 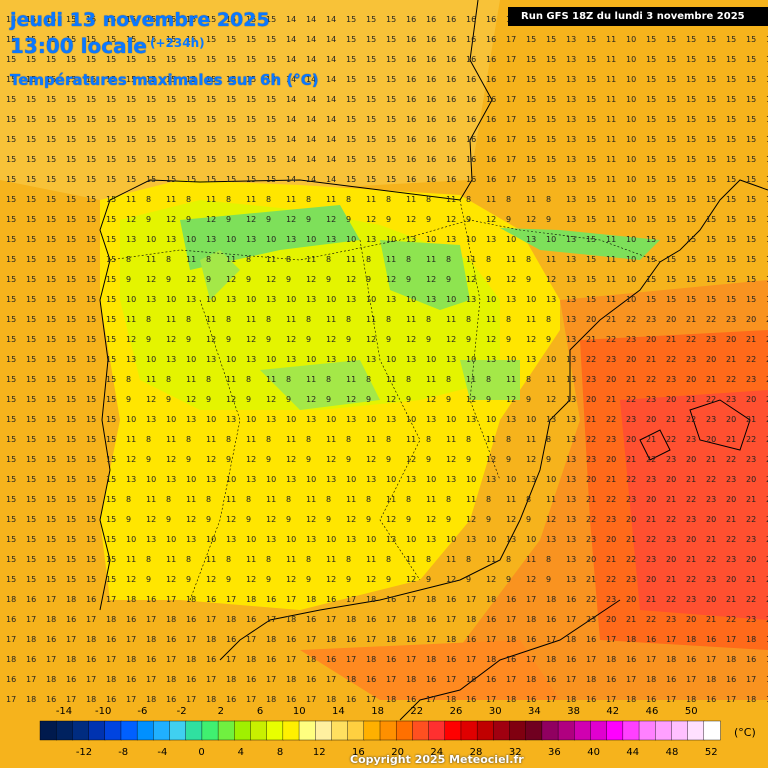 I want to click on legend-label-top: 18, so click(x=377, y=711).